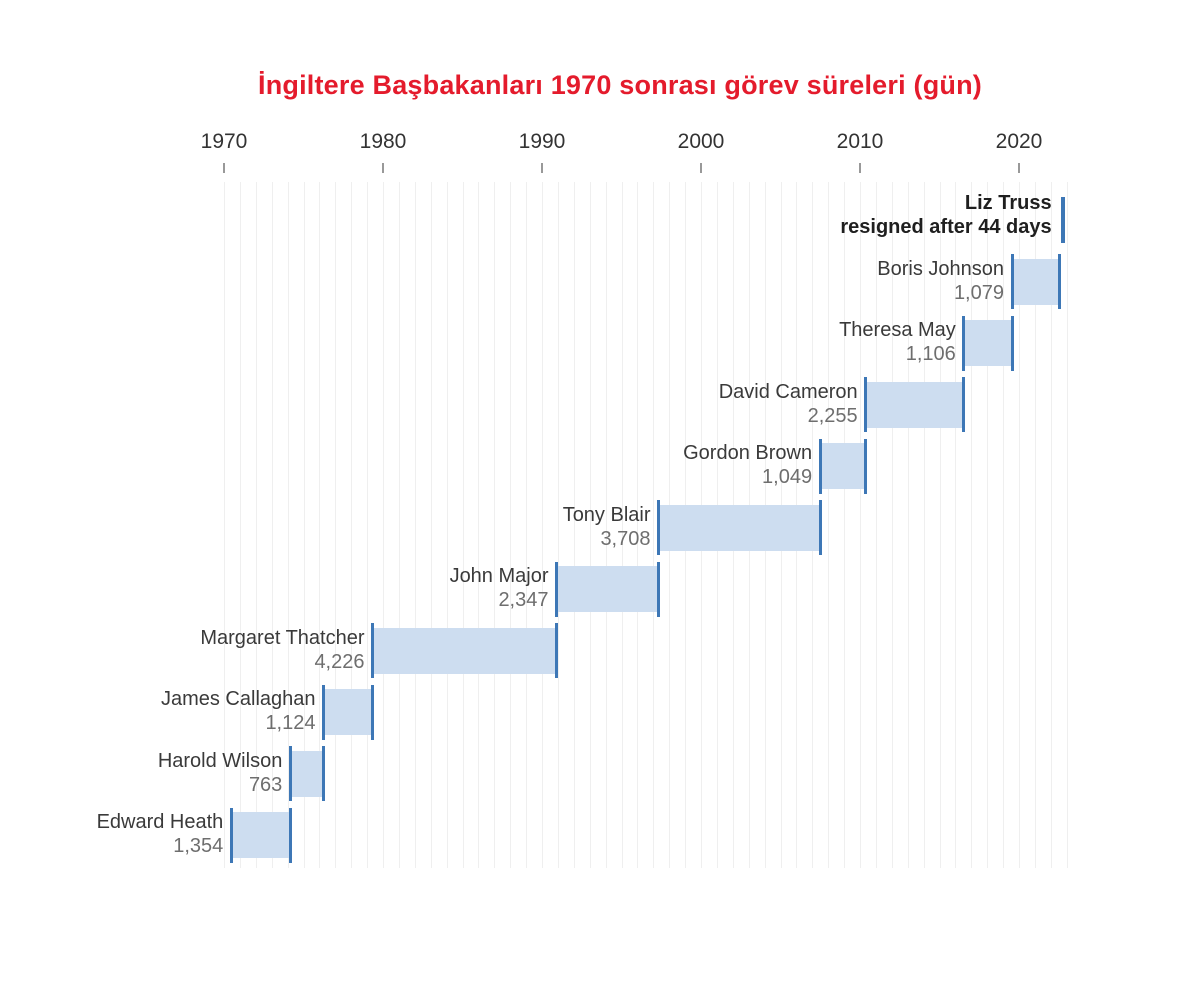 This screenshot has height=995, width=1200. Describe the element at coordinates (372, 650) in the screenshot. I see `pm-bar-start-cap-margaret-thatcher` at that location.